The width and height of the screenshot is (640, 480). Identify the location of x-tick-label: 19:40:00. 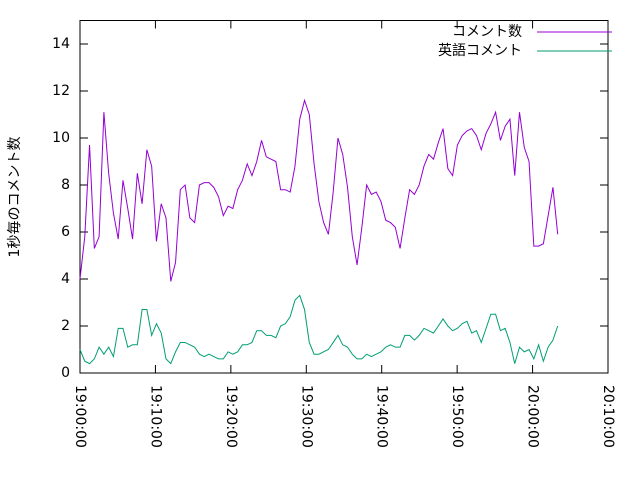
(382, 416).